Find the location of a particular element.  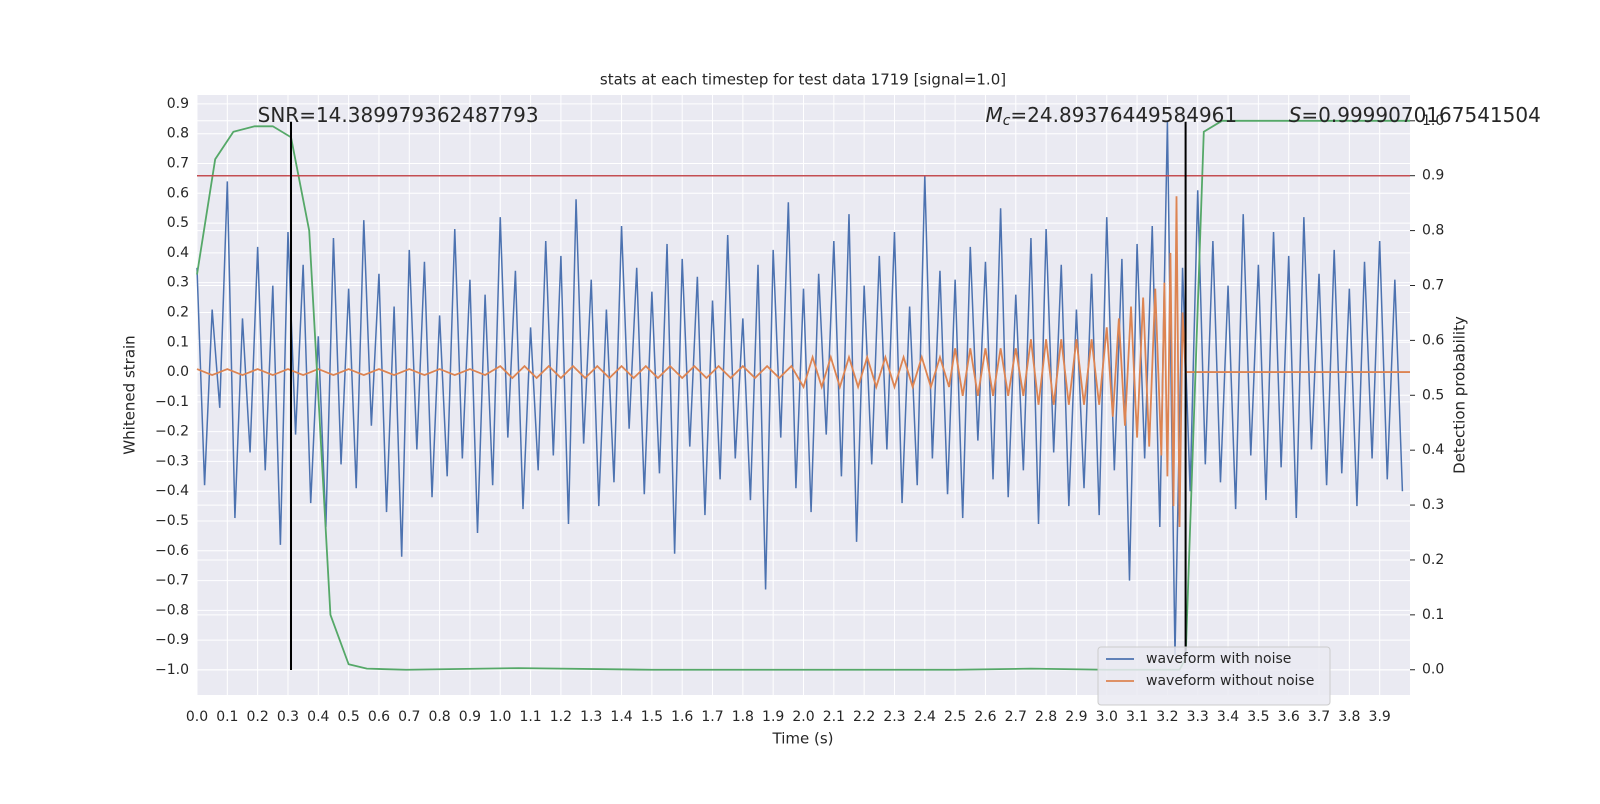

x-tick-label: 1.8 is located at coordinates (743, 717).